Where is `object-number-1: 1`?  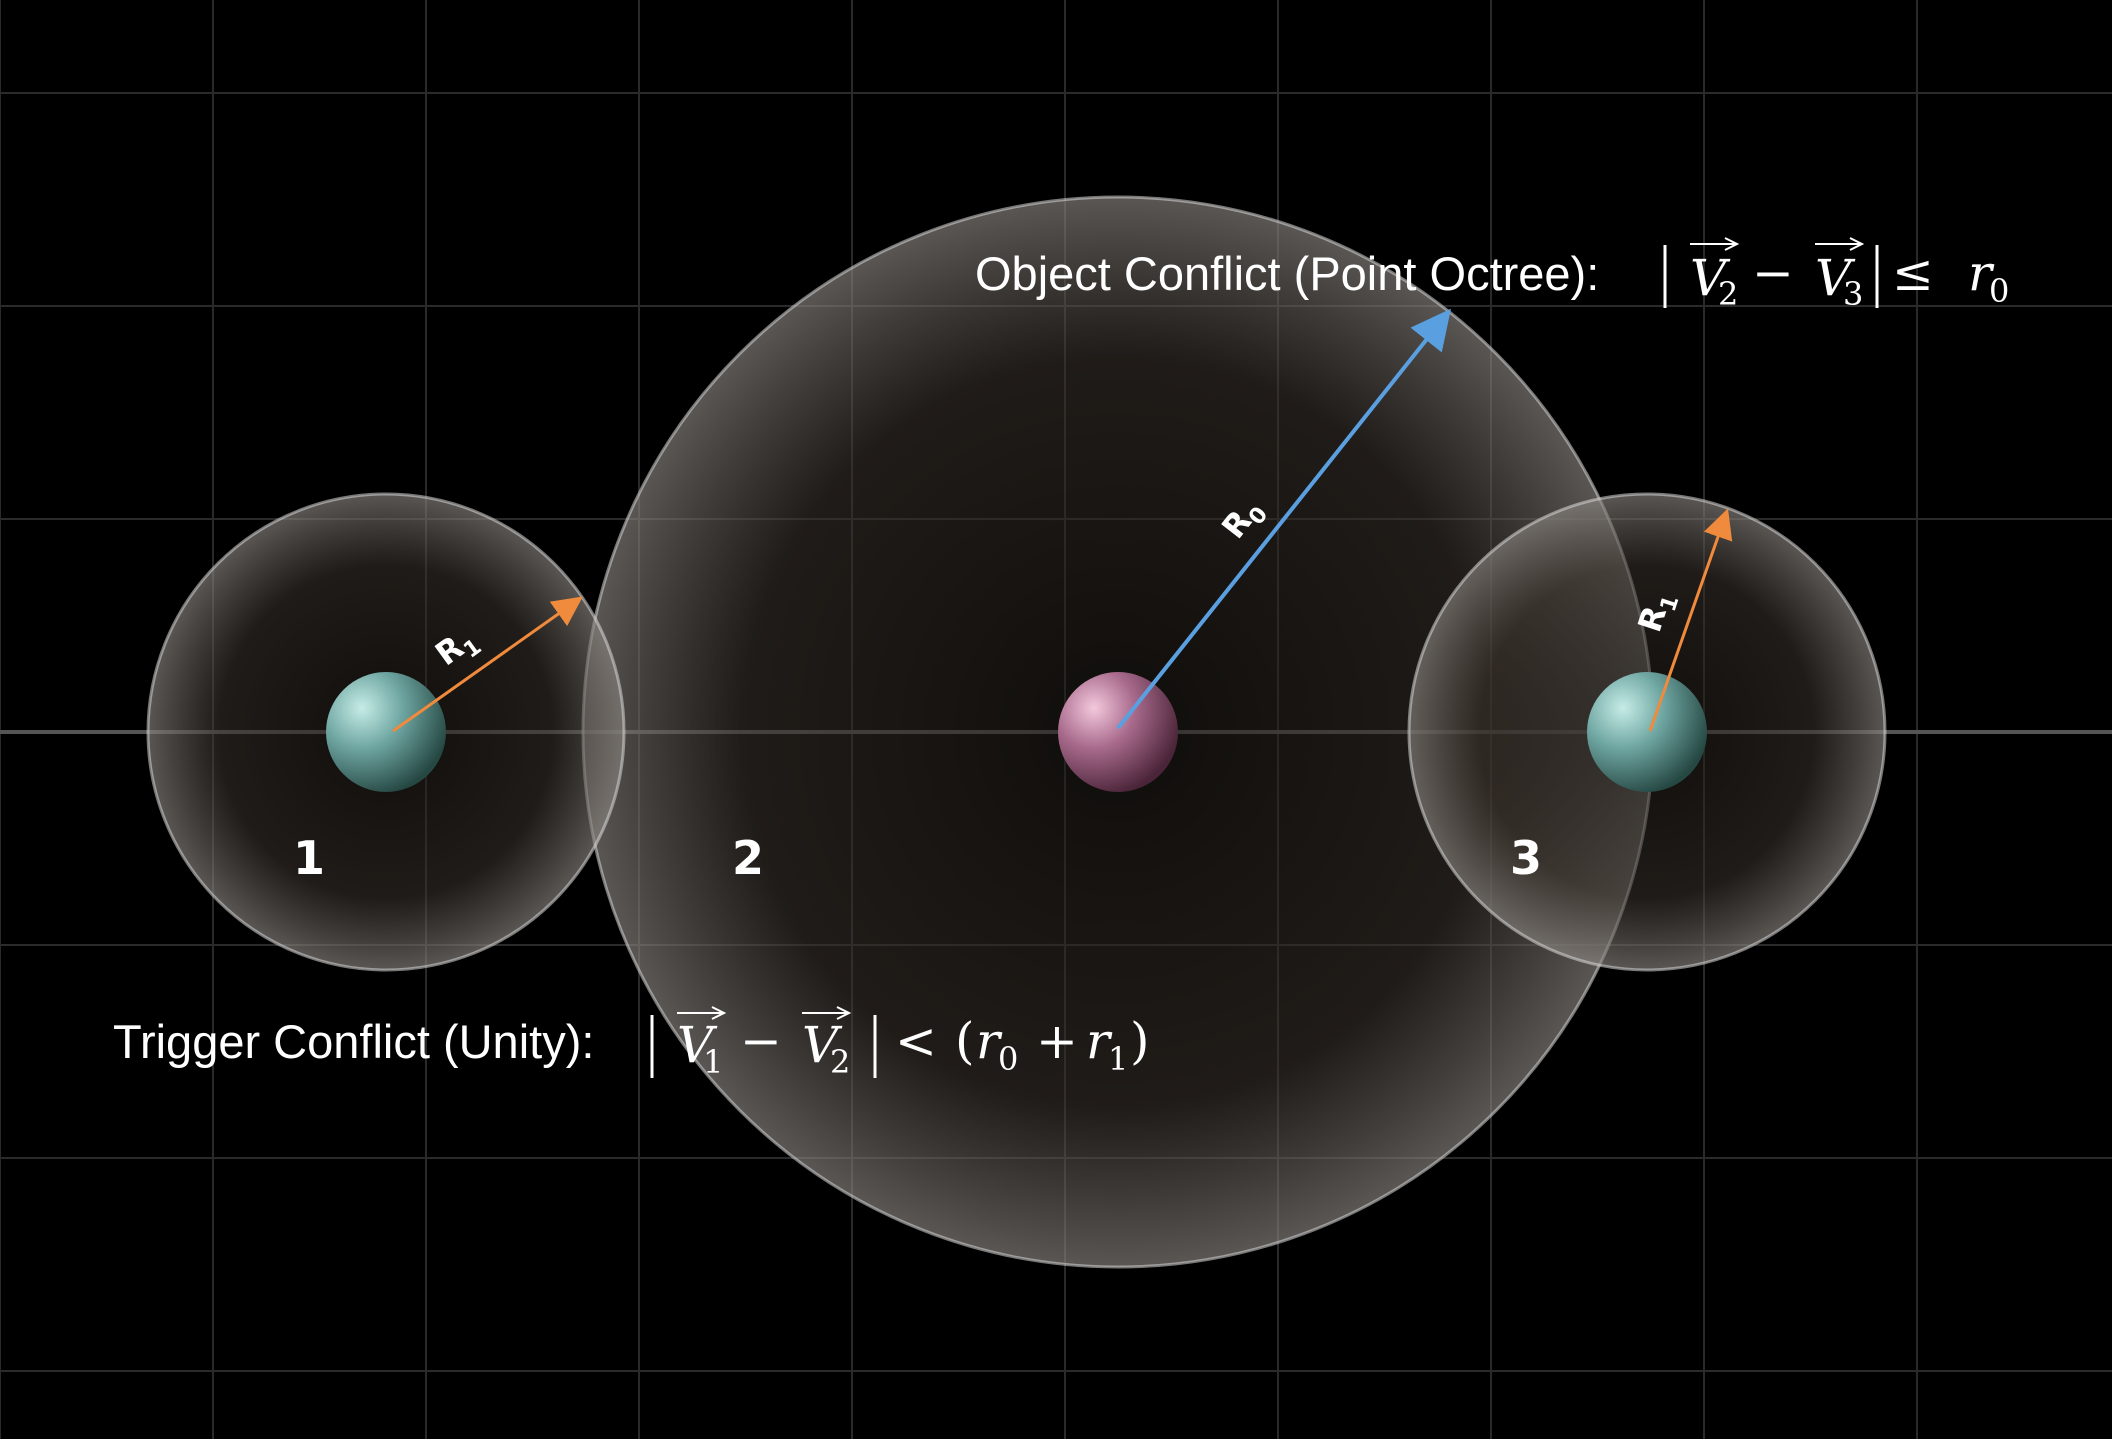 object-number-1: 1 is located at coordinates (309, 858).